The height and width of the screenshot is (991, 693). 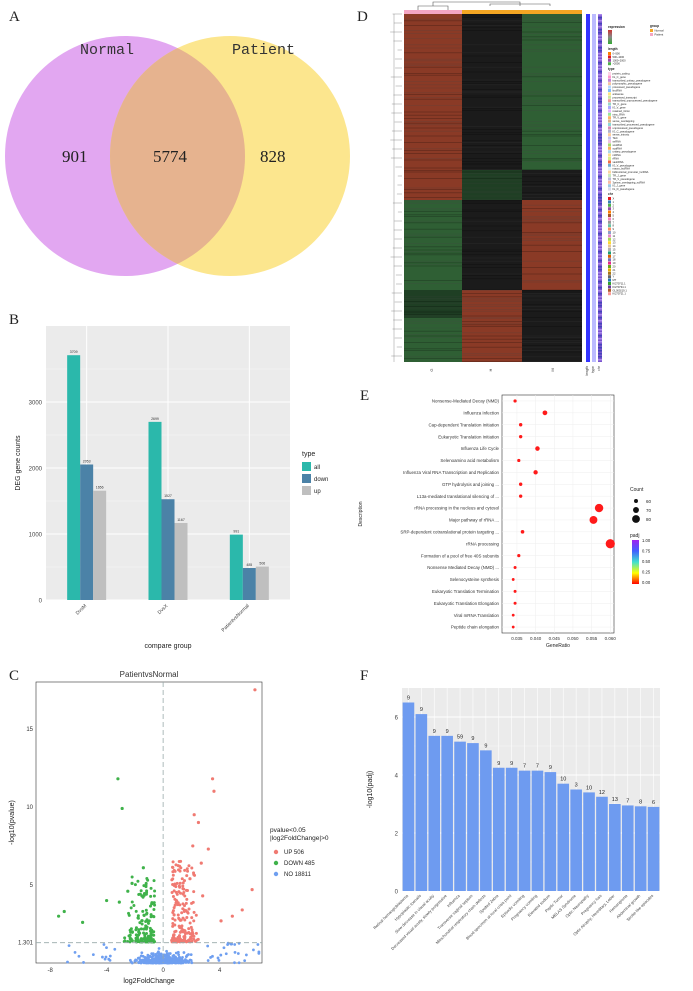 What do you see at coordinates (41, 602) in the screenshot?
I see `y-tick-label: 0` at bounding box center [41, 602].